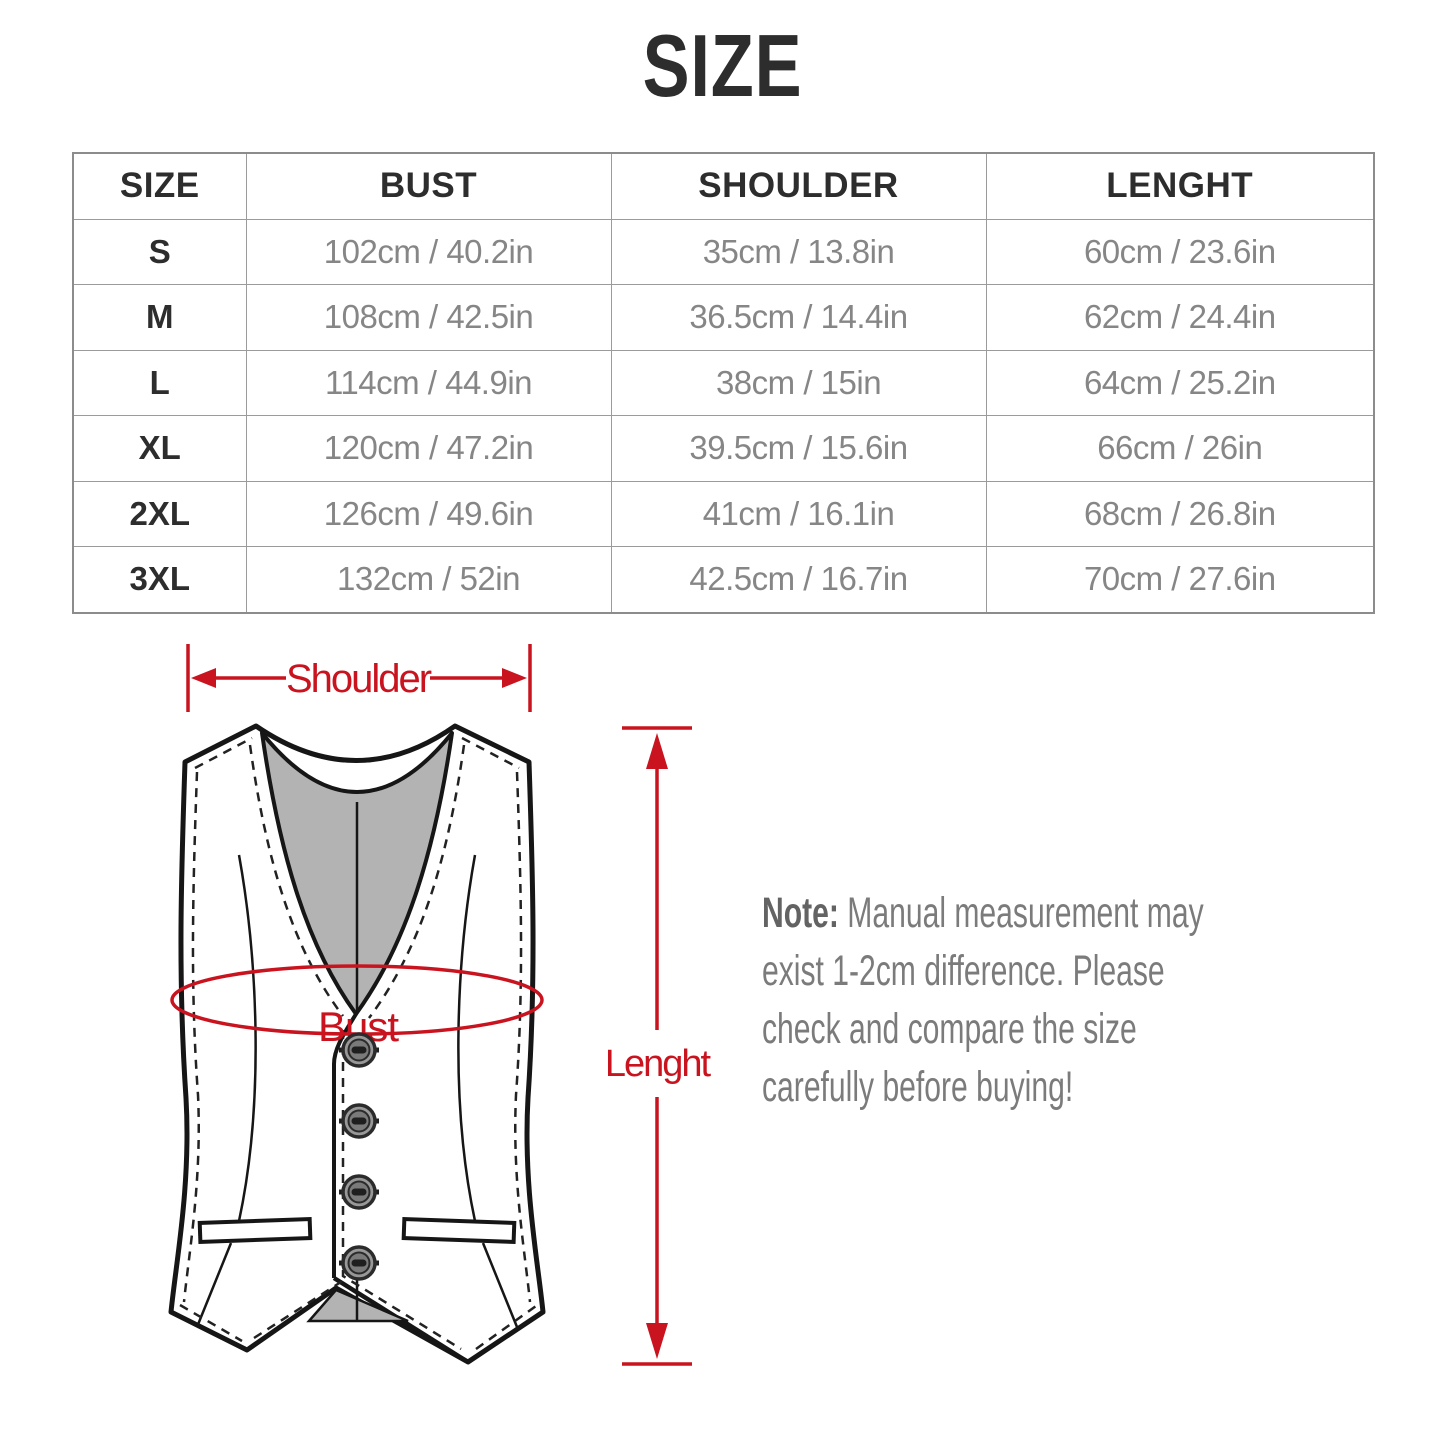 The image size is (1445, 1445). What do you see at coordinates (1180, 317) in the screenshot?
I see `cell-length: 62cm / 24.4in` at bounding box center [1180, 317].